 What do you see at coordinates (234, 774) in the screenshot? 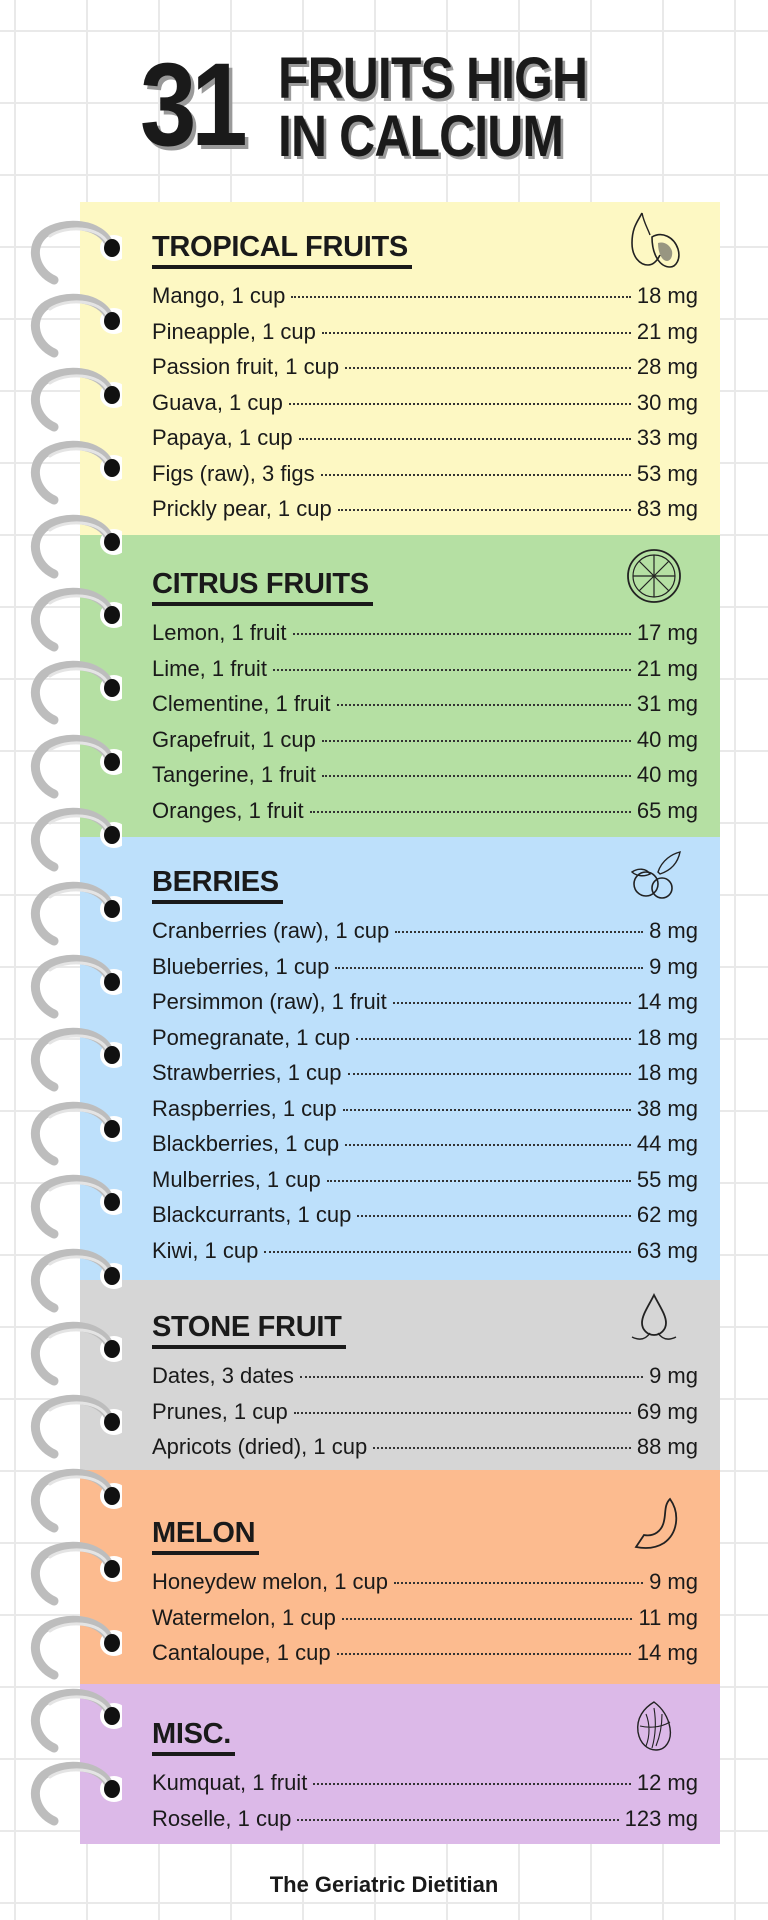
I see `item-name: Tangerine, 1 fruit` at bounding box center [234, 774].